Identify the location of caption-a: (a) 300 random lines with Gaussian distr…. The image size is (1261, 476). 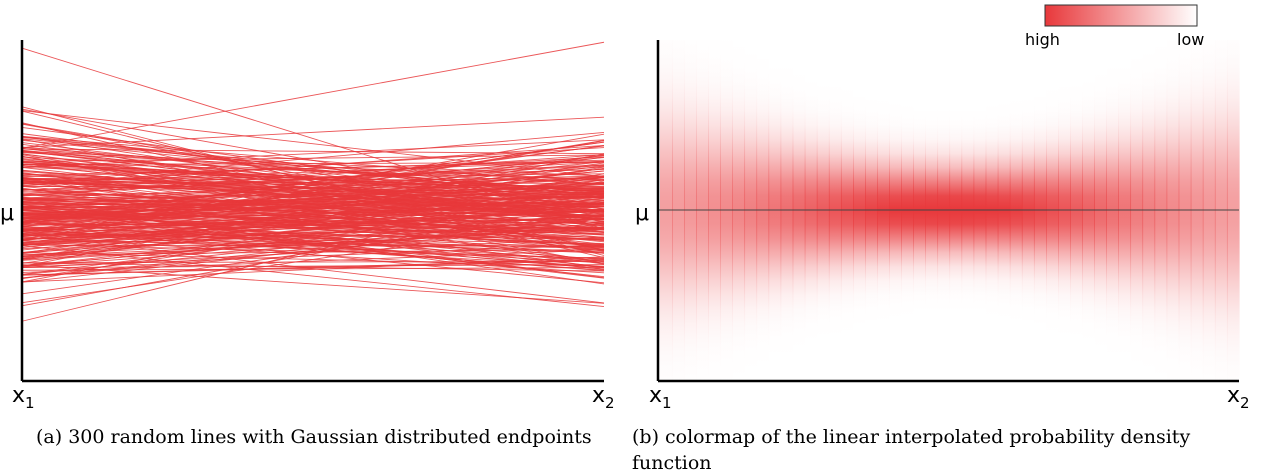
(314, 437).